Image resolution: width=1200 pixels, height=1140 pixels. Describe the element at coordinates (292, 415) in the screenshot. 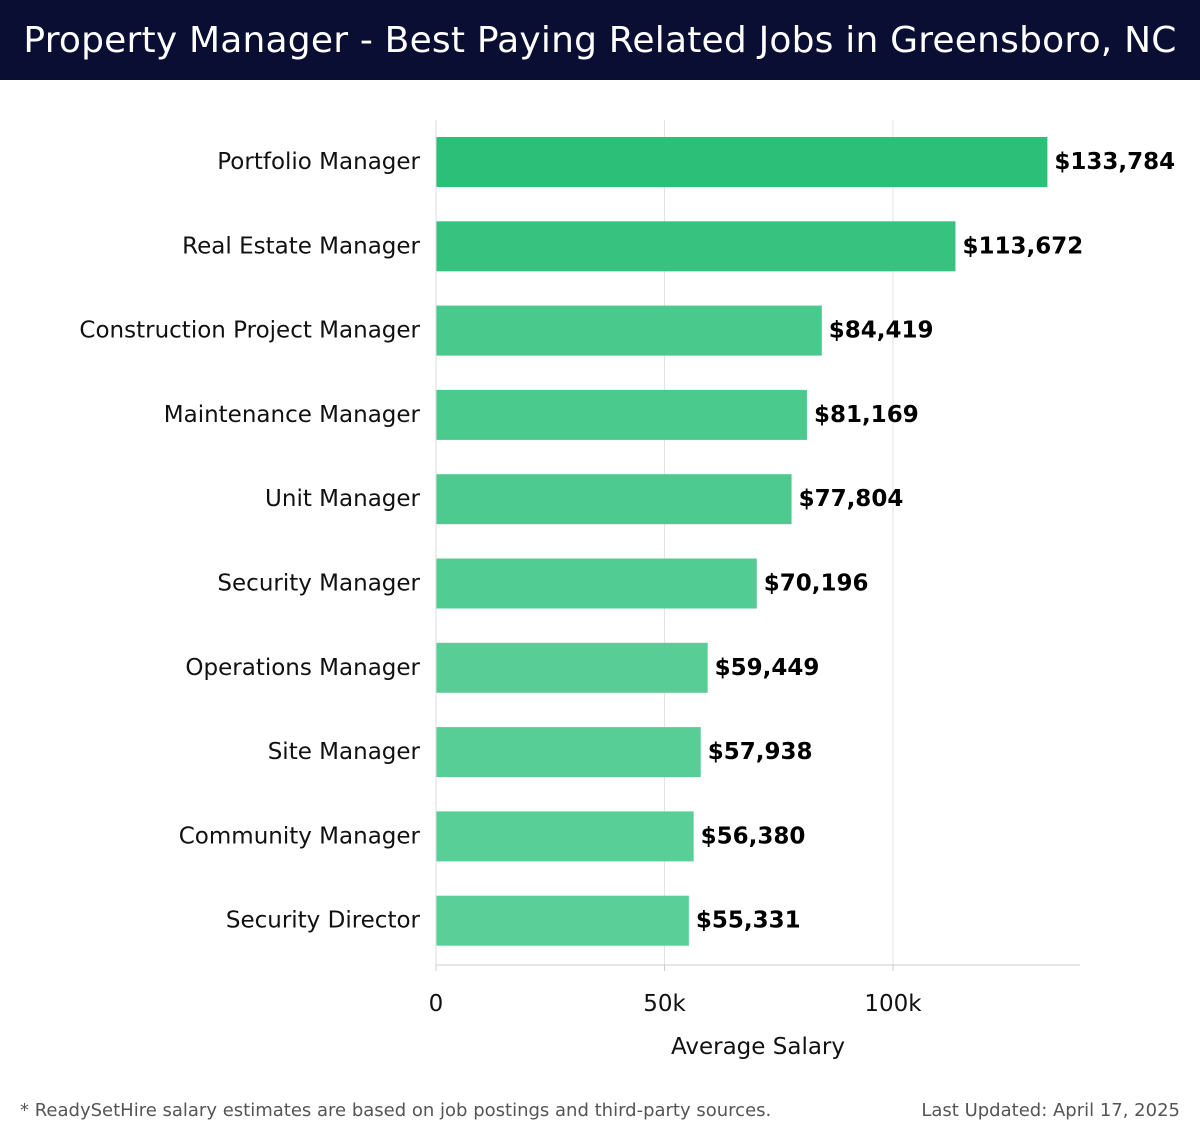

I see `category-label-3: Maintenance Manager` at that location.